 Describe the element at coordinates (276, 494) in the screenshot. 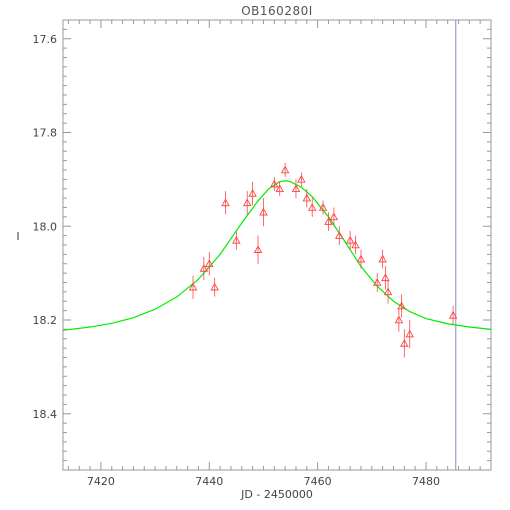

I see `x-axis-label: JD - 2450000` at that location.